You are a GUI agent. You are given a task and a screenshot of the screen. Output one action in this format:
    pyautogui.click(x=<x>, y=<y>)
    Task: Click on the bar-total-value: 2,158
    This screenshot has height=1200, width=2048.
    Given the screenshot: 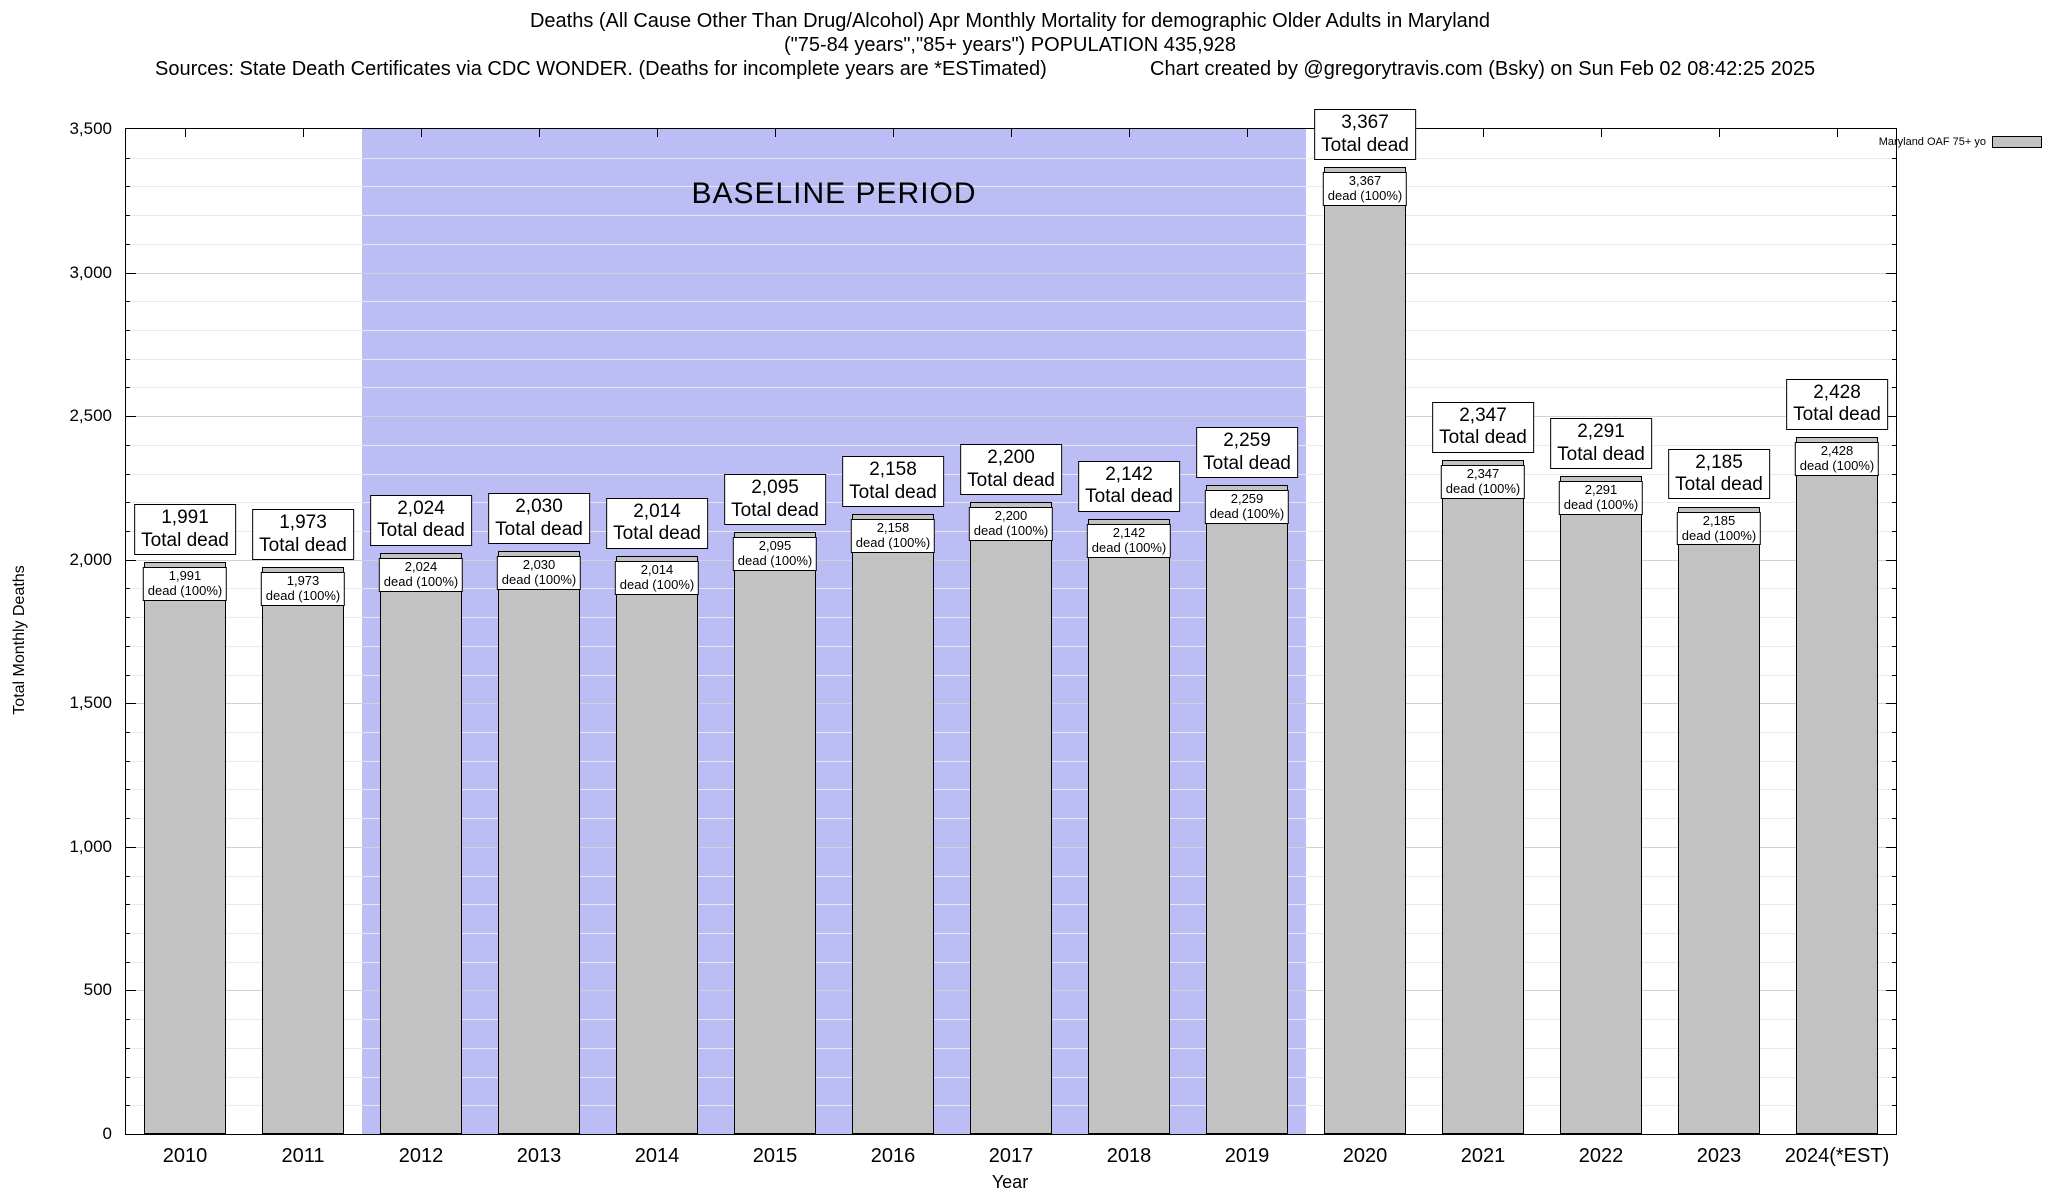 What is the action you would take?
    pyautogui.click(x=893, y=470)
    